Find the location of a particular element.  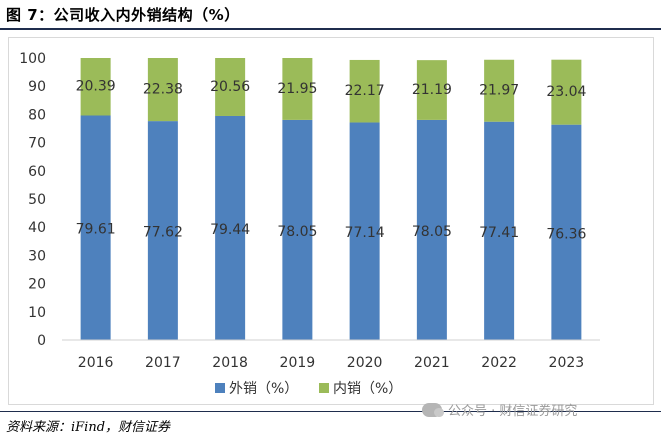

x-tick-label: 2022 is located at coordinates (499, 363).